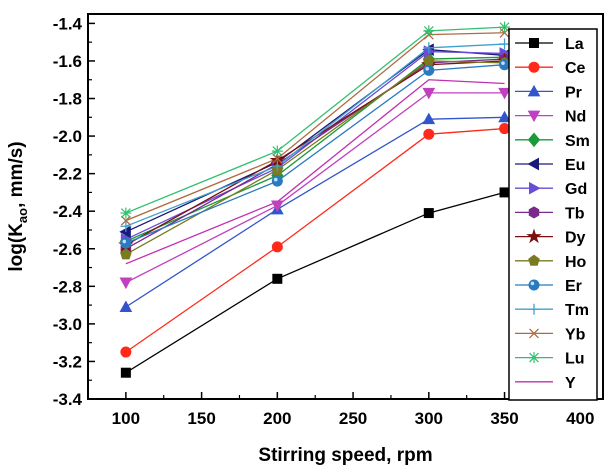 This screenshot has height=468, width=610. What do you see at coordinates (277, 418) in the screenshot?
I see `x-tick-label: 200` at bounding box center [277, 418].